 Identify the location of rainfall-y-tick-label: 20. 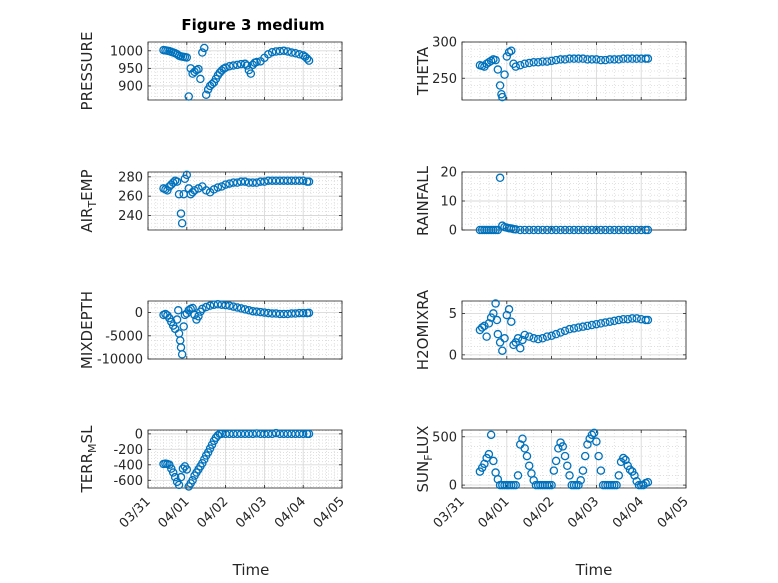
(448, 173).